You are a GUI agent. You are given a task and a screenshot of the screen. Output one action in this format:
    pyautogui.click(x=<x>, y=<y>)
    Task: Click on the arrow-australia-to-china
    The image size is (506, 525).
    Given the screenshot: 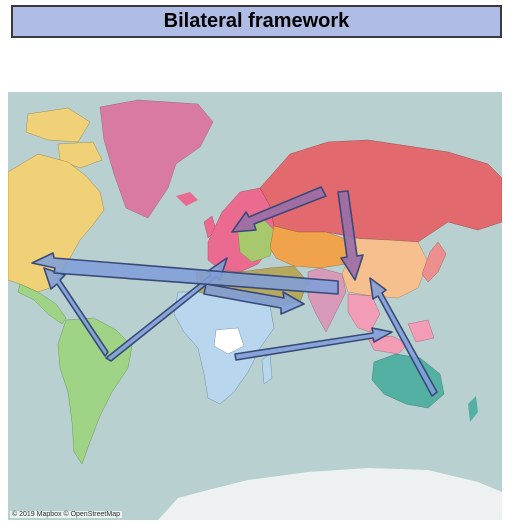 What is the action you would take?
    pyautogui.click(x=403, y=337)
    